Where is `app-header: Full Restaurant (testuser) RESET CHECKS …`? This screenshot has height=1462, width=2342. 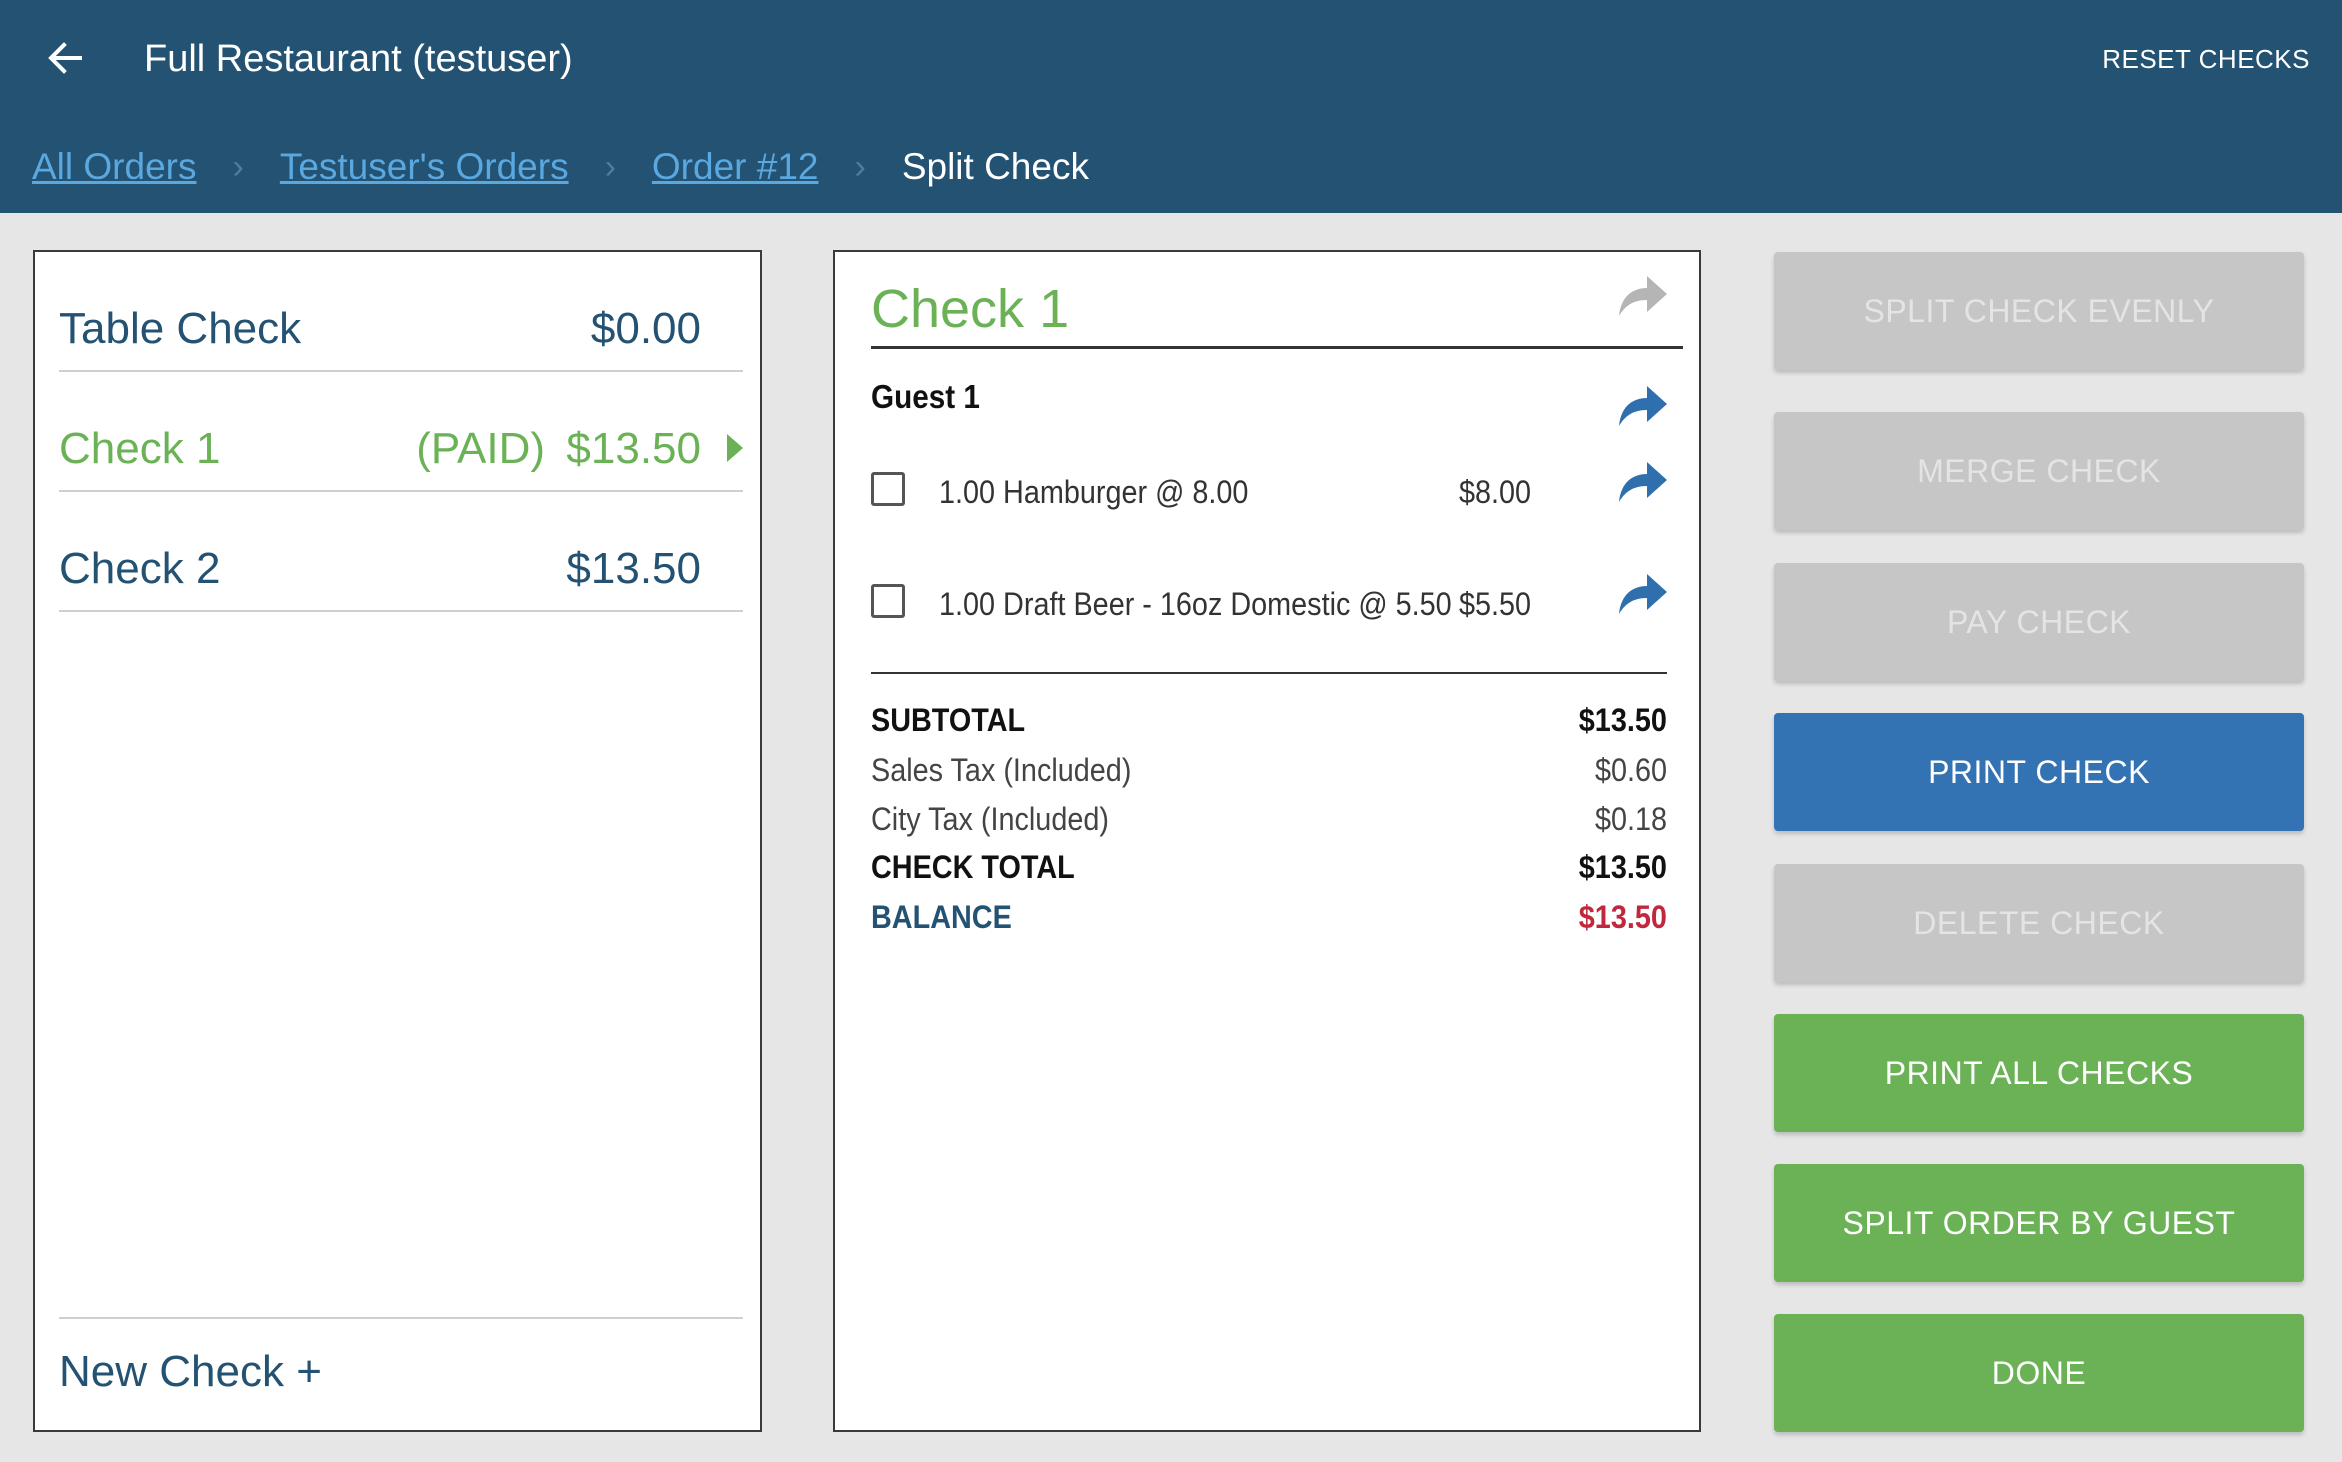
app-header: Full Restaurant (testuser) RESET CHECKS … is located at coordinates (1171, 106).